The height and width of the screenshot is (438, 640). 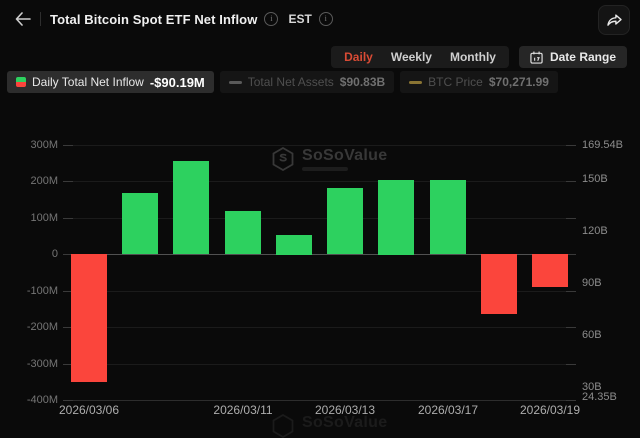 What do you see at coordinates (235, 82) in the screenshot?
I see `net-assets-dash-icon` at bounding box center [235, 82].